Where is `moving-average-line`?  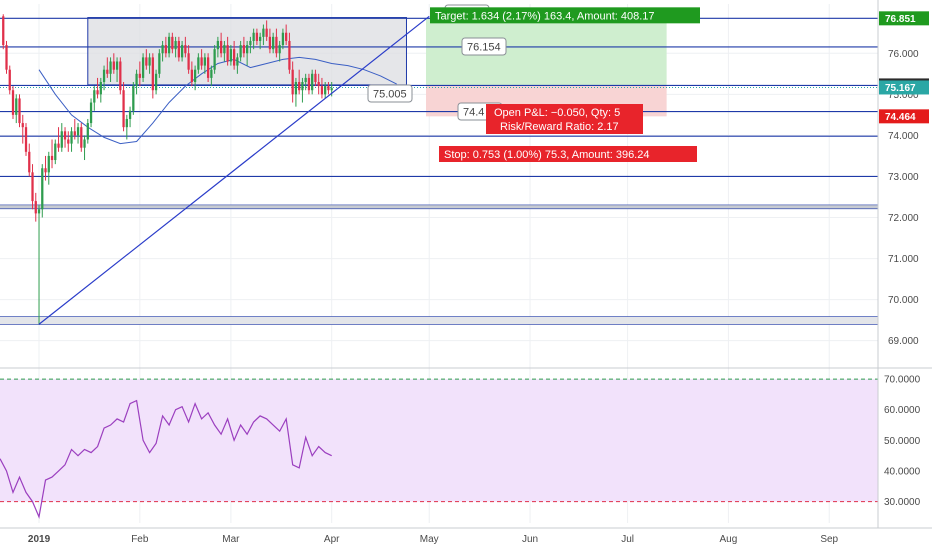
moving-average-line is located at coordinates (217, 100).